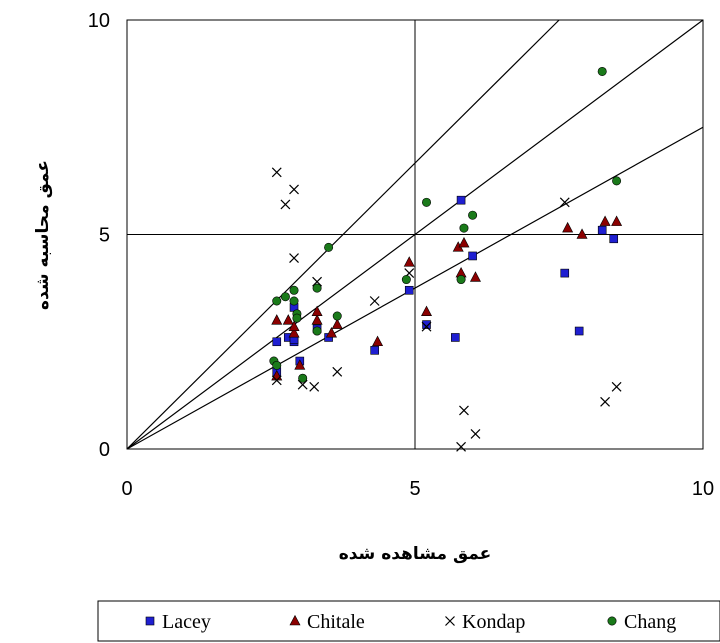 The width and height of the screenshot is (720, 643). Describe the element at coordinates (186, 622) in the screenshot. I see `legend-label-lacey: Lacey` at that location.